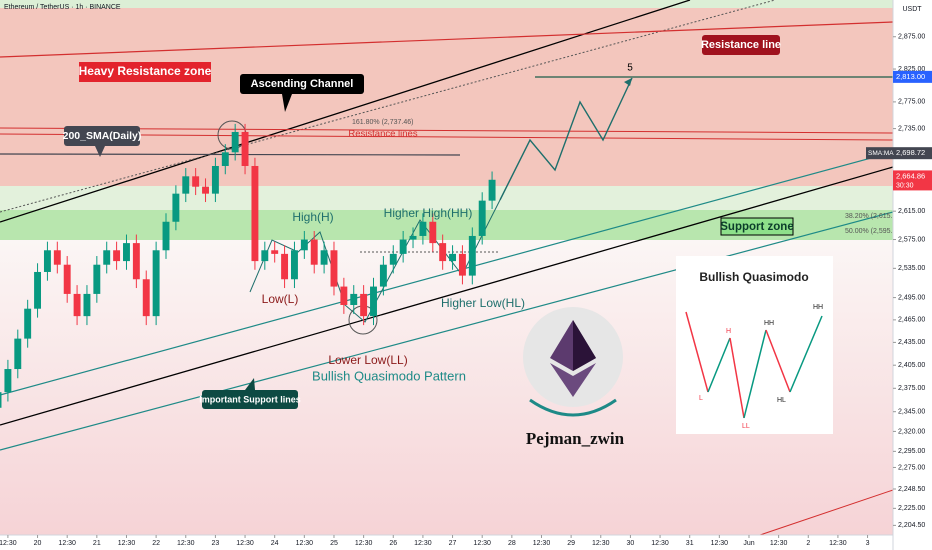 Image resolution: width=932 pixels, height=550 pixels. What do you see at coordinates (446, 4) in the screenshot?
I see `top-strip` at bounding box center [446, 4].